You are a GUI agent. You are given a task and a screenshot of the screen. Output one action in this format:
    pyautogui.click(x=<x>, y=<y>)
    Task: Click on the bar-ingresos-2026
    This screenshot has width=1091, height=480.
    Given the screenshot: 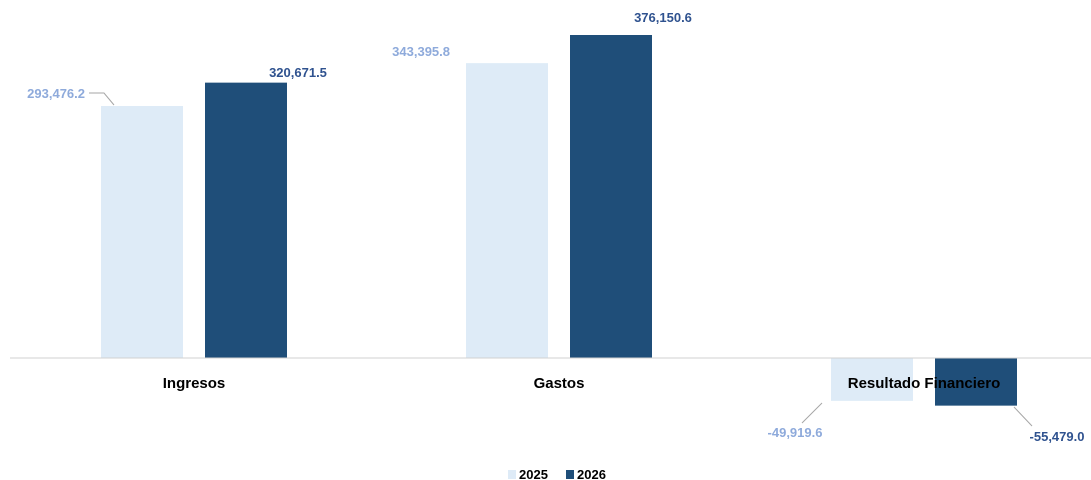 What is the action you would take?
    pyautogui.click(x=246, y=220)
    